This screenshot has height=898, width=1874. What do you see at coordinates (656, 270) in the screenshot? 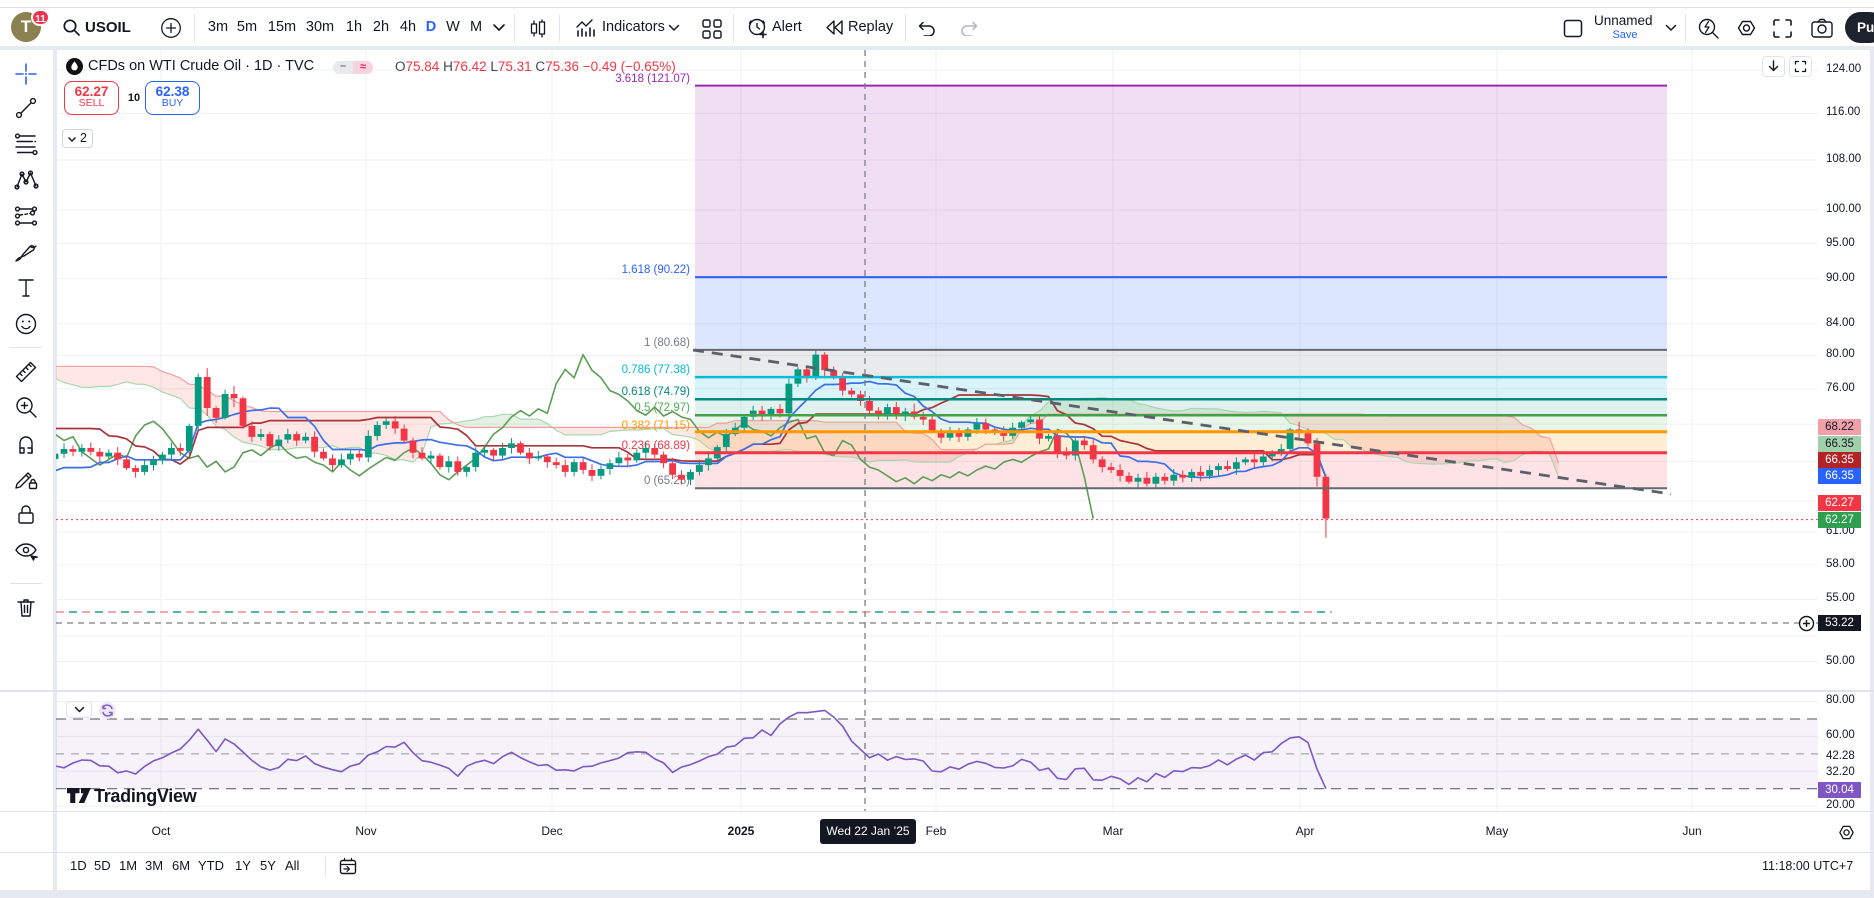
I see `svg-text: 1.618 (90.22)` at bounding box center [656, 270].